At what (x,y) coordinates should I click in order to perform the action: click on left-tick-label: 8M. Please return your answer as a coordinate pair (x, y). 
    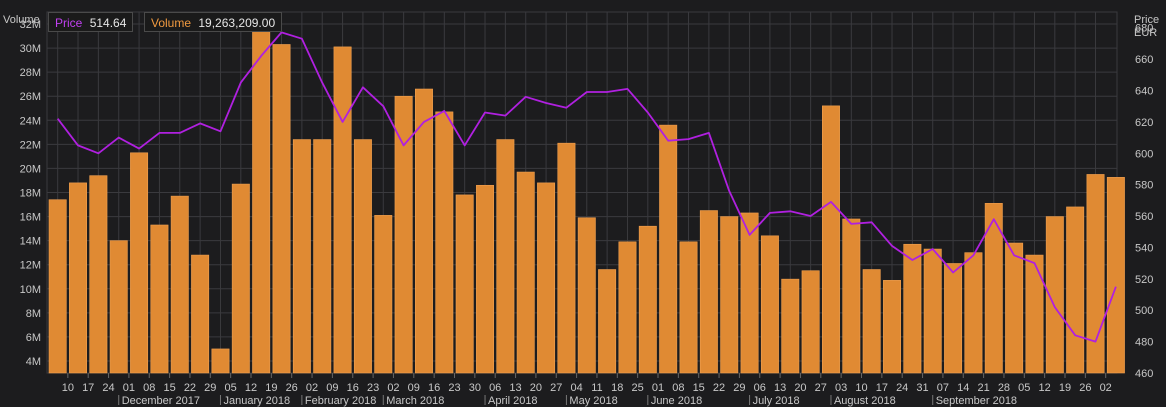
    Looking at the image, I should click on (33, 314).